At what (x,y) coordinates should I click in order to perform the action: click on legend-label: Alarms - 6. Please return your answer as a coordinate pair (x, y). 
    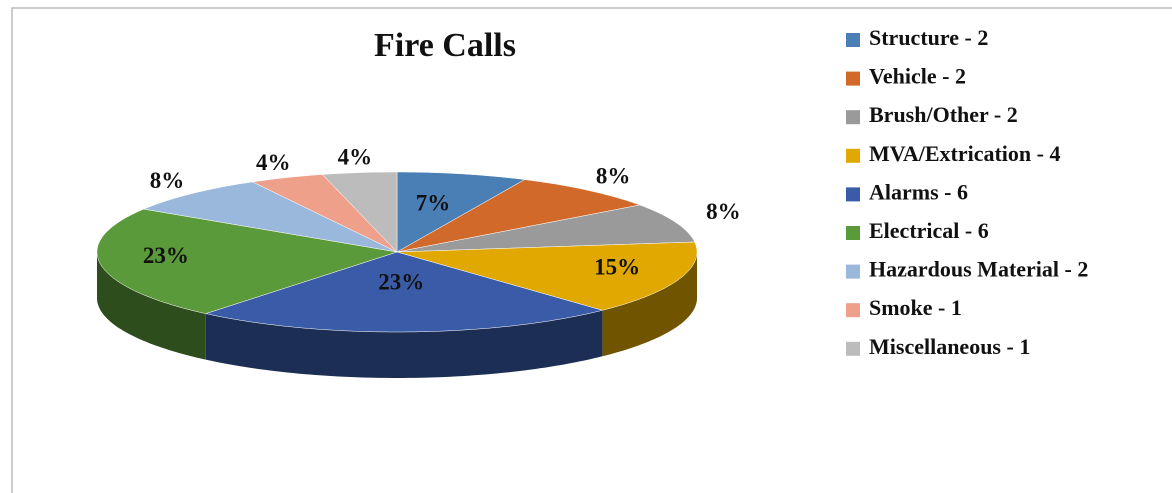
    Looking at the image, I should click on (918, 191).